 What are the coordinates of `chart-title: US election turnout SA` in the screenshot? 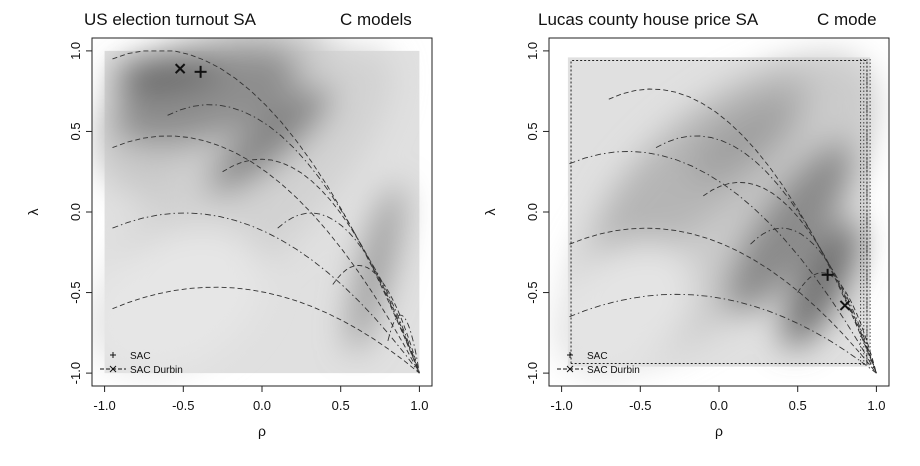 It's located at (170, 19).